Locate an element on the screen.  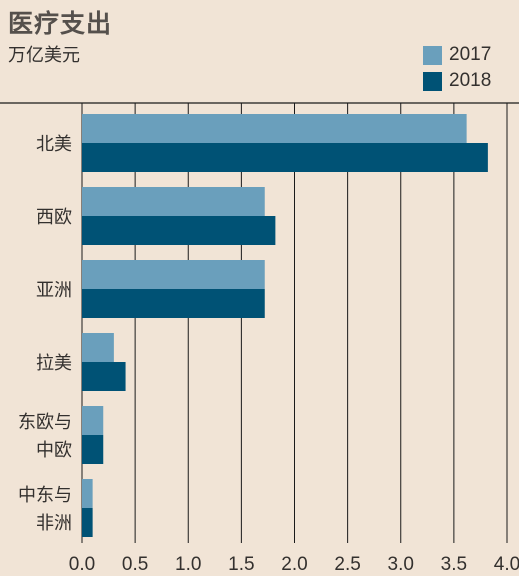
category-label-line: 非洲 is located at coordinates (54, 523).